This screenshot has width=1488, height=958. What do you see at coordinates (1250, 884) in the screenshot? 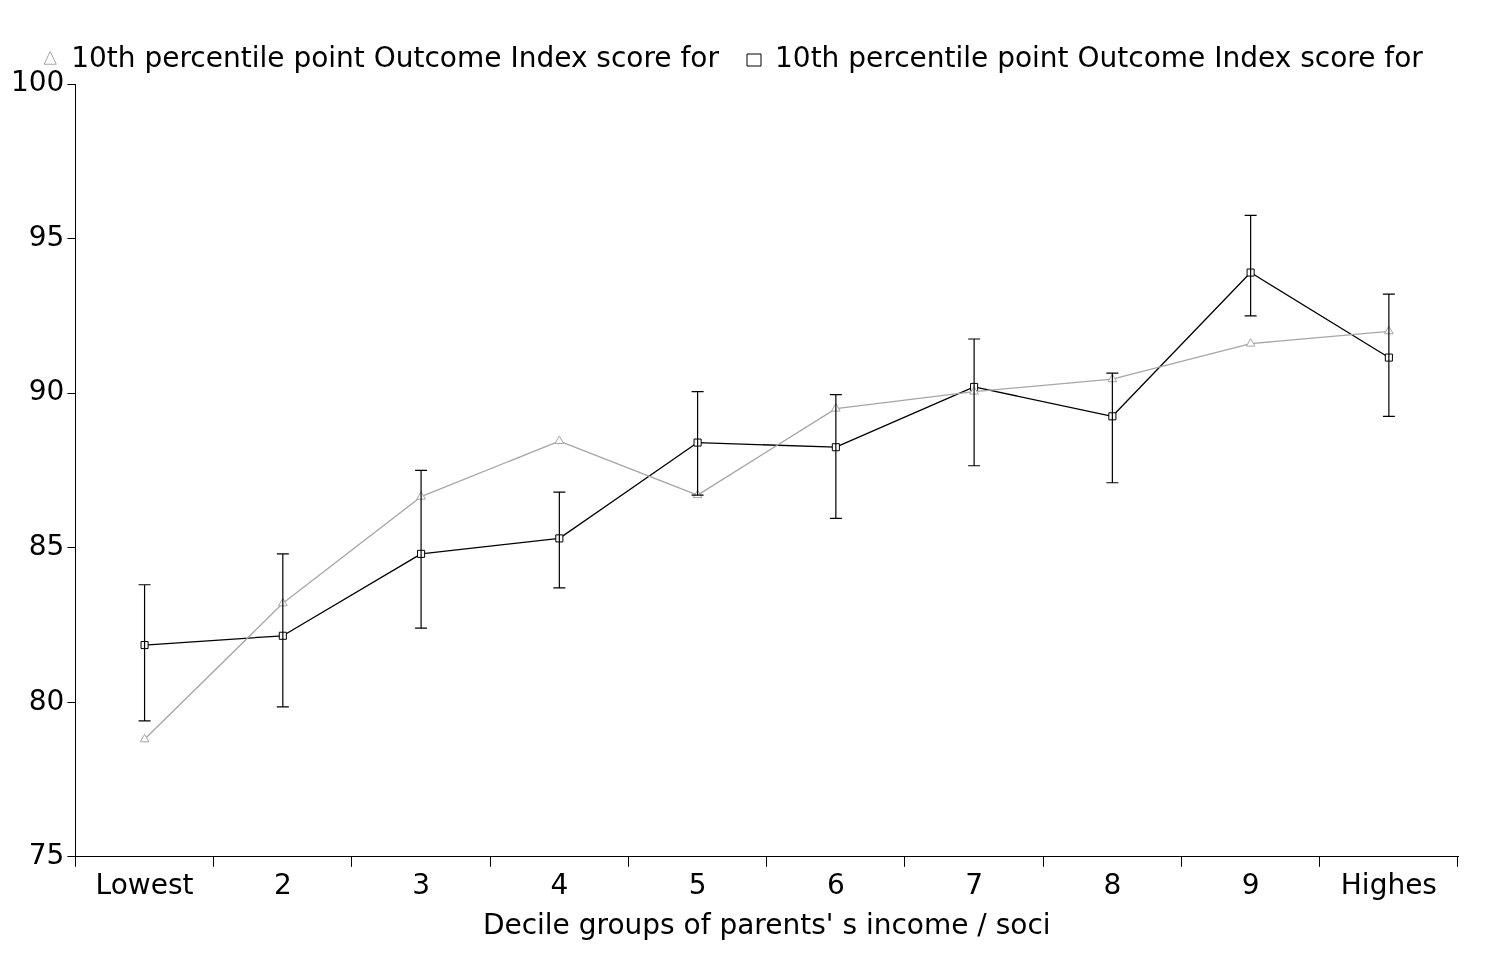
I see `x-tick-label: 9` at bounding box center [1250, 884].